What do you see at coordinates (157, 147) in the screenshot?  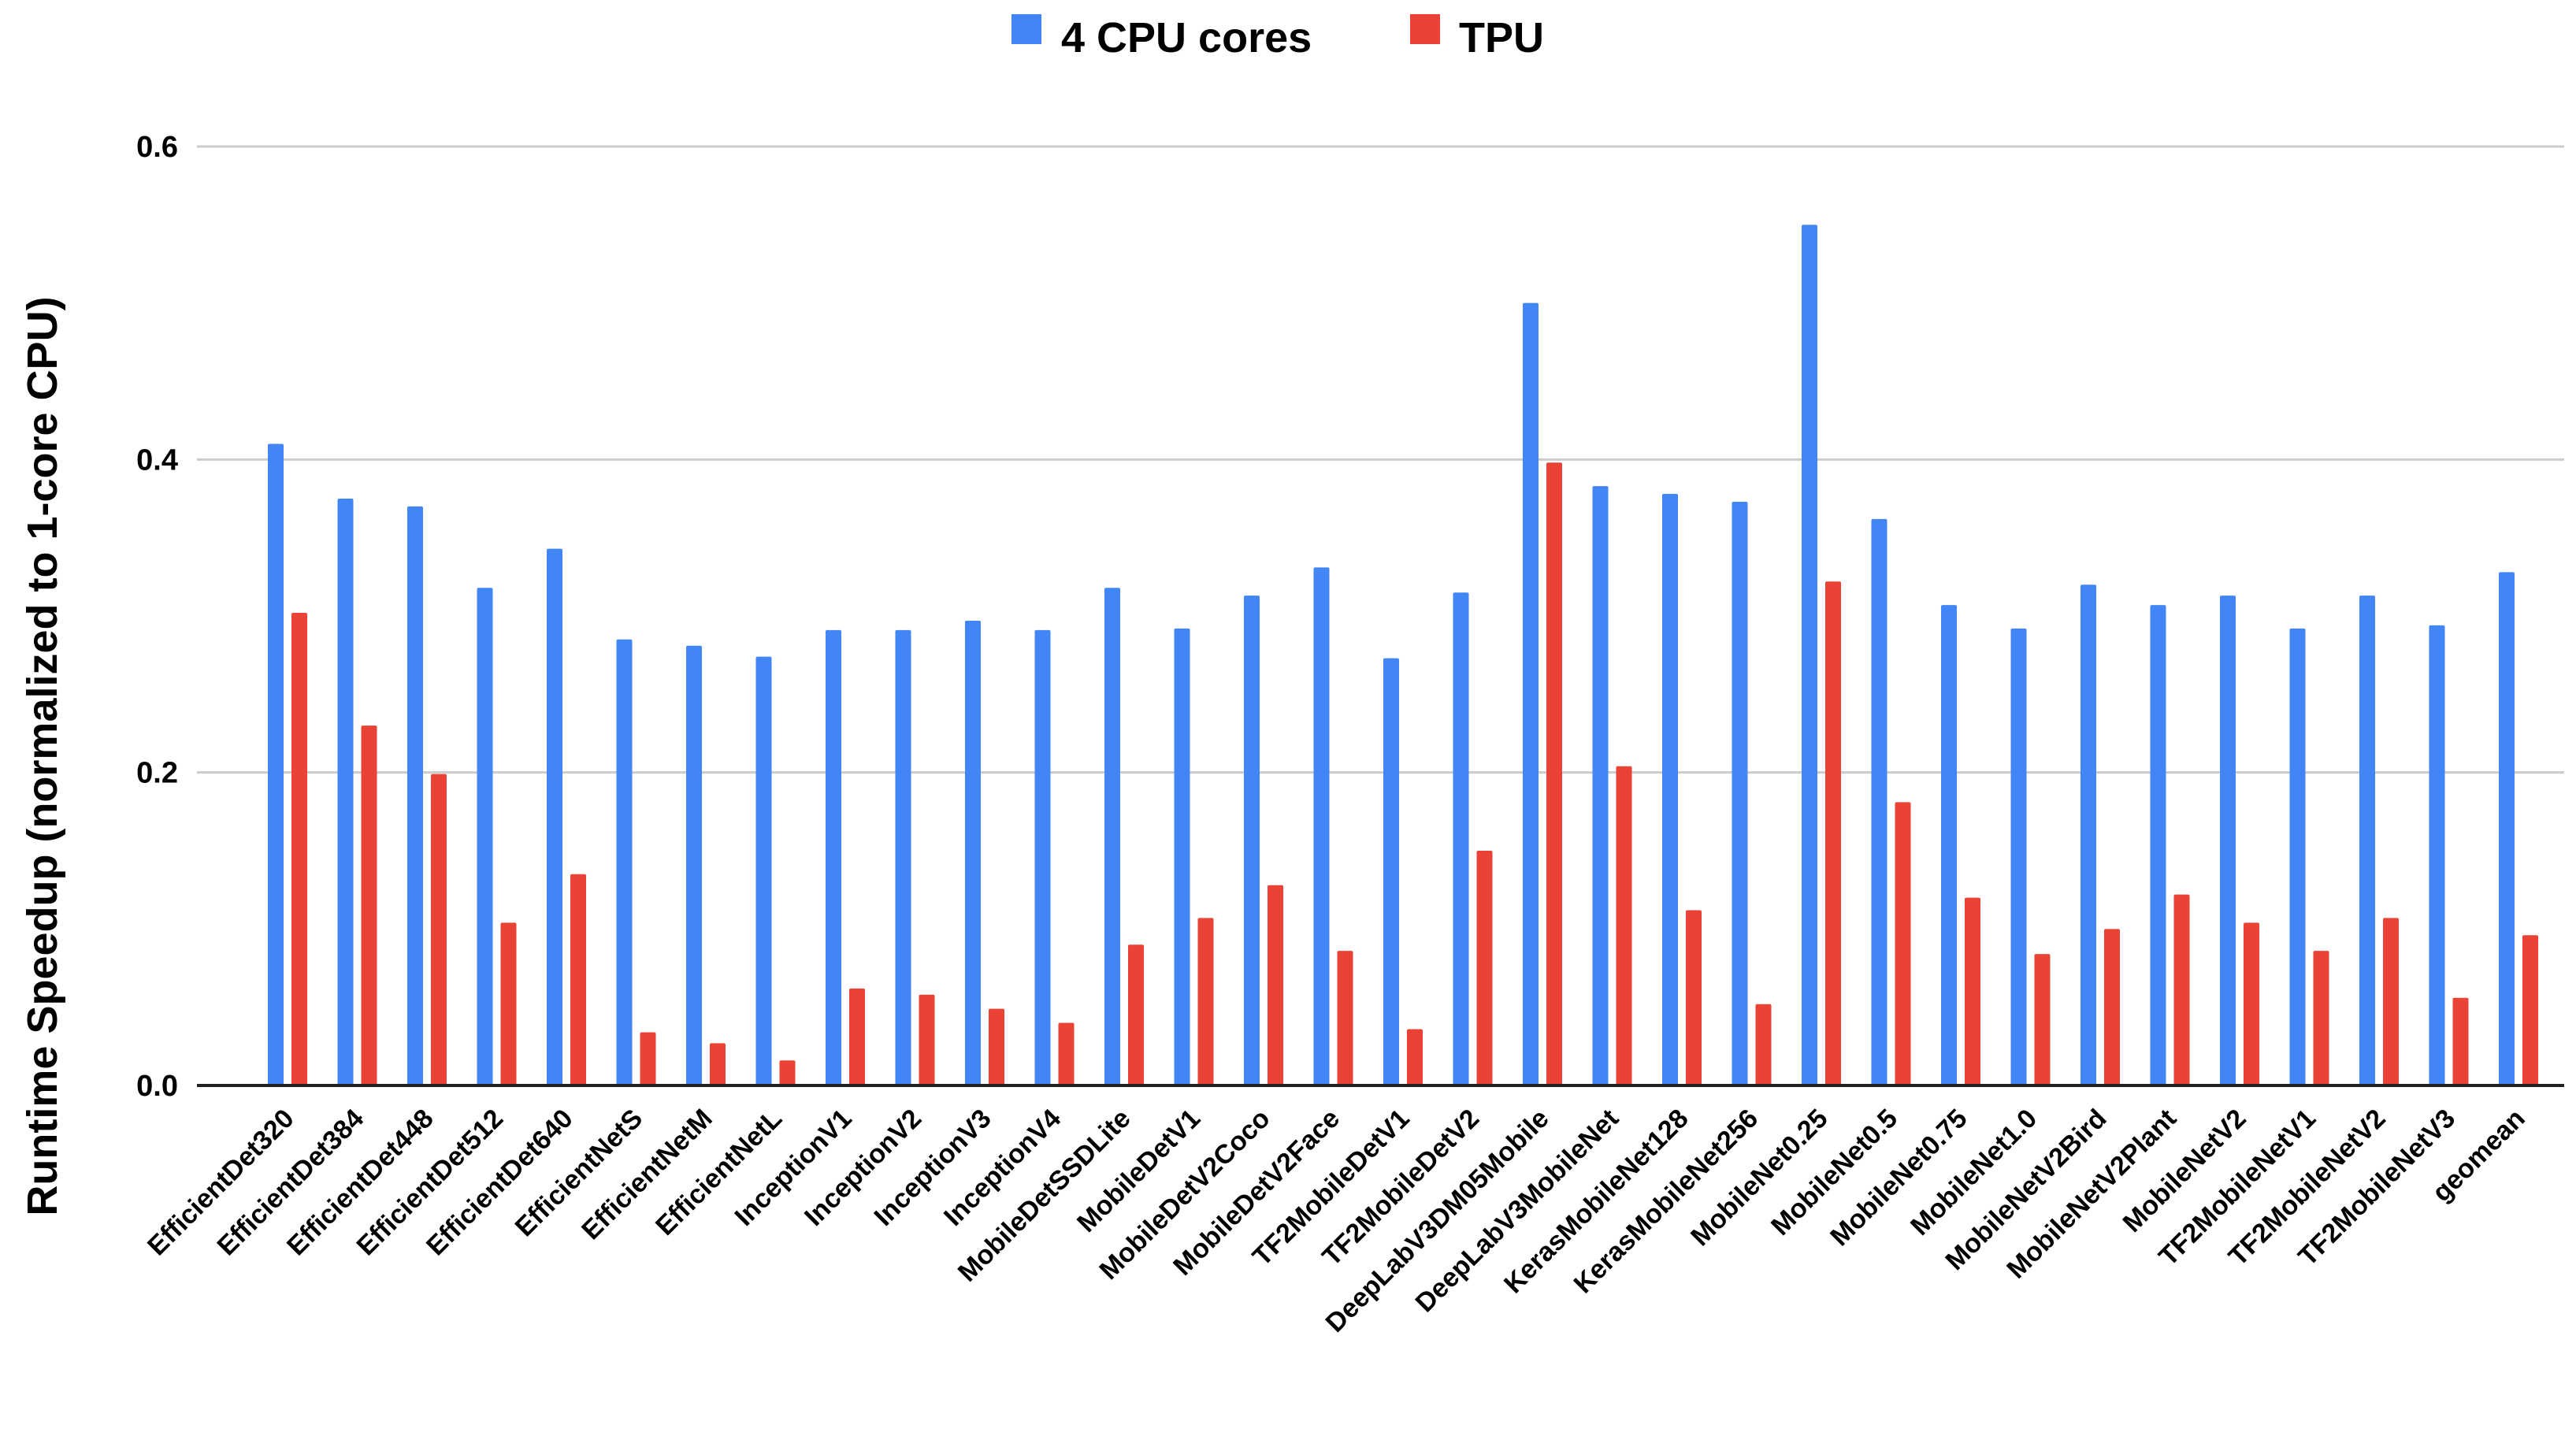 I see `y-tick-label: 0.6` at bounding box center [157, 147].